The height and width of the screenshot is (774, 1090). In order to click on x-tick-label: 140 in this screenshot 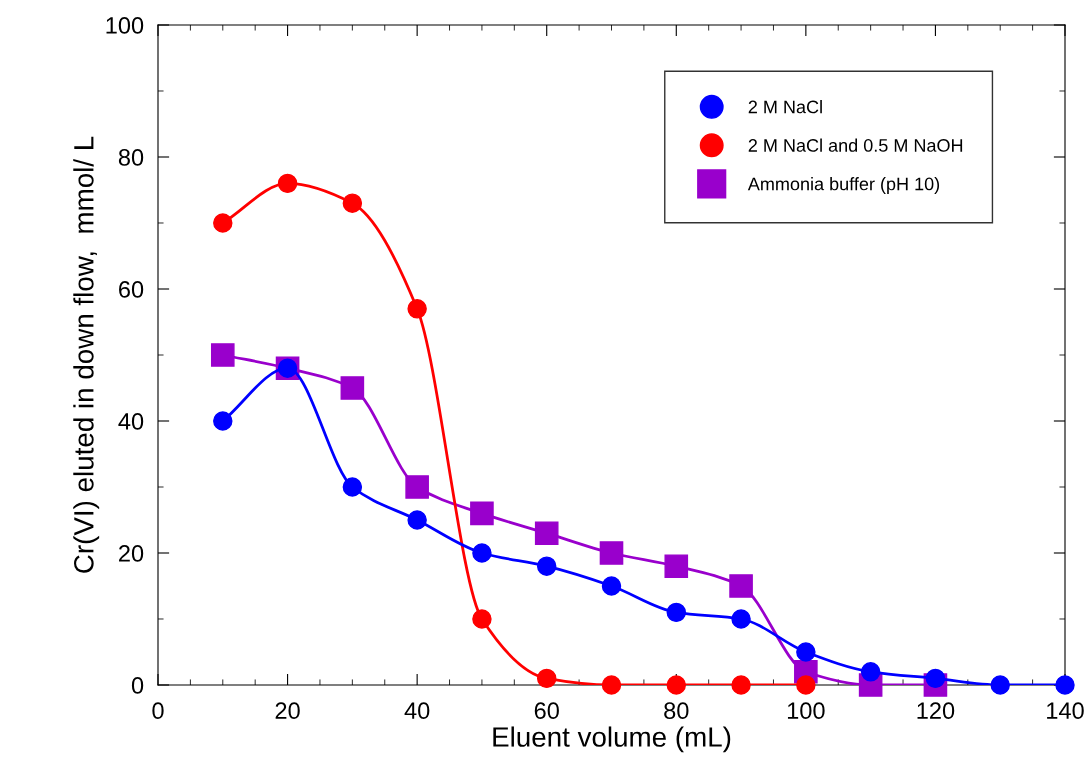, I will do `click(1065, 711)`.